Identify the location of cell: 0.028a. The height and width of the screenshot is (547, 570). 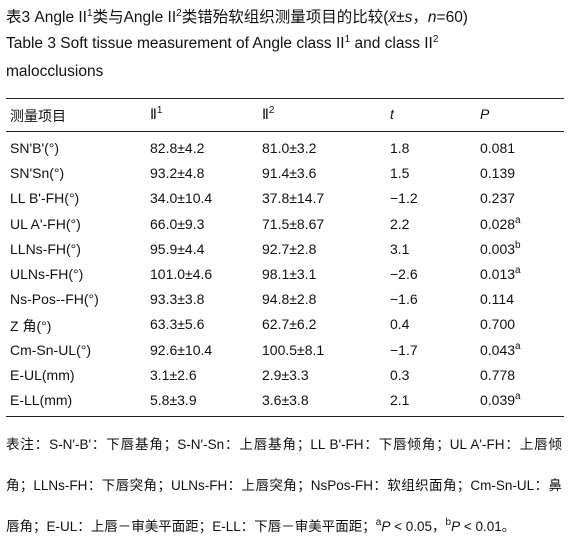
(500, 223).